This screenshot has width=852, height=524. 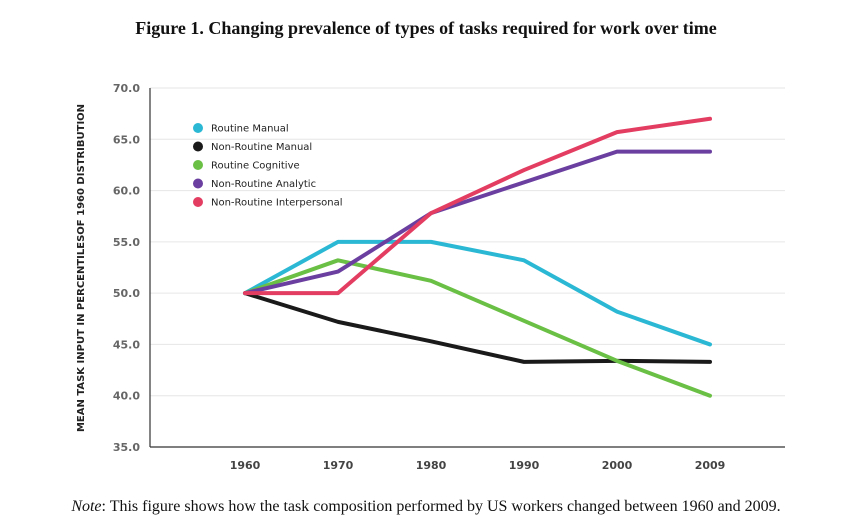 I want to click on y-tick-label: 70.0, so click(x=126, y=88).